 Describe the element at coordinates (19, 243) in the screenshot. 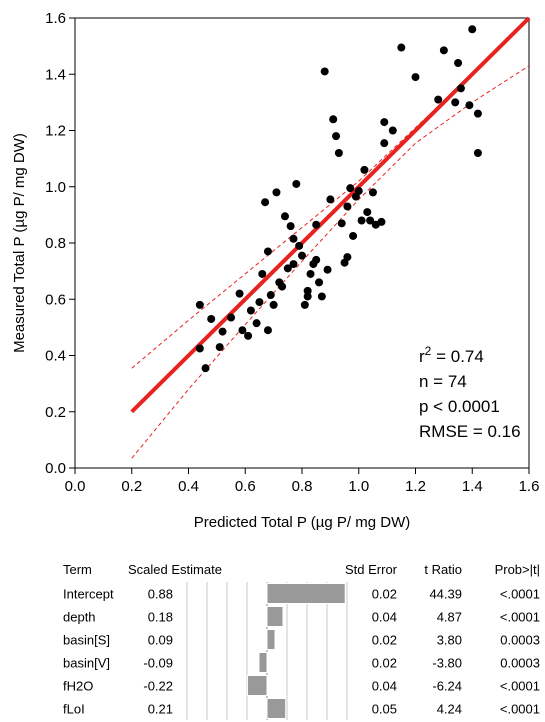

I see `y-axis-title: Measured Total P (µg P/ mg DW)` at that location.